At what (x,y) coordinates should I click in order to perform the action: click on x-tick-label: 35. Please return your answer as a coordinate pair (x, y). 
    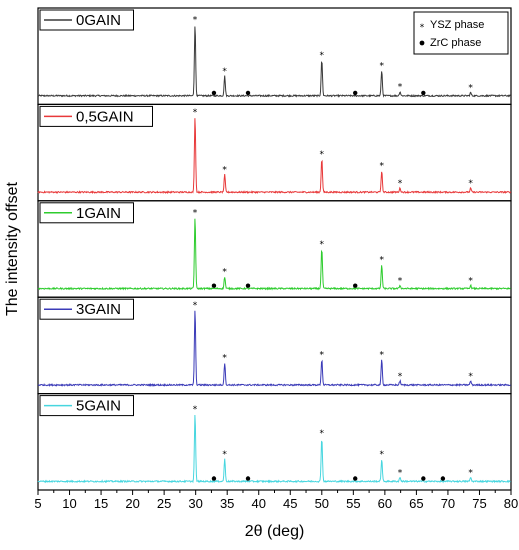
    Looking at the image, I should click on (227, 503).